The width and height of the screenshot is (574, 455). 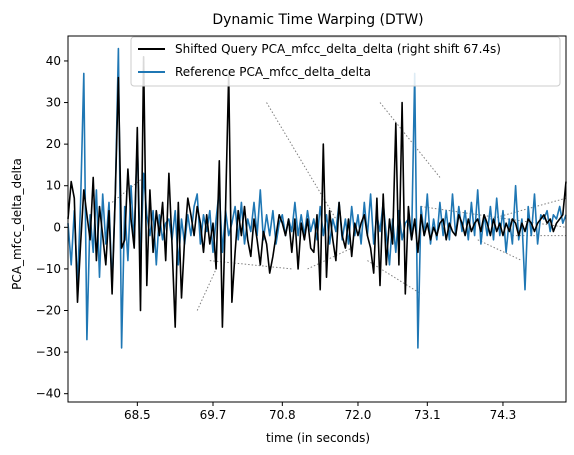 What do you see at coordinates (273, 72) in the screenshot?
I see `legend-label-reference: Reference PCA_mfcc_delta_delta` at bounding box center [273, 72].